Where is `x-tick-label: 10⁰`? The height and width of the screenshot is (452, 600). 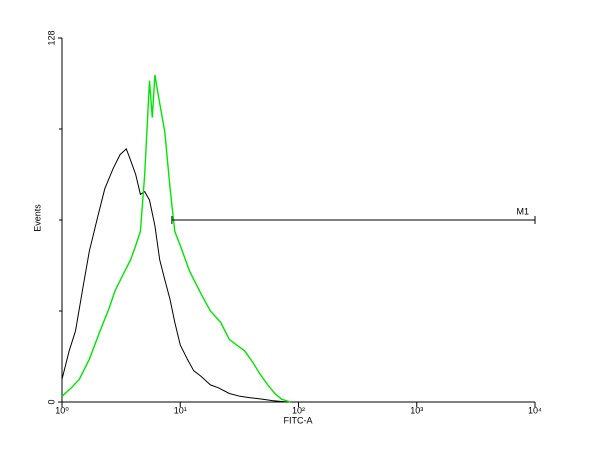
x-tick-label: 10⁰ is located at coordinates (62, 410).